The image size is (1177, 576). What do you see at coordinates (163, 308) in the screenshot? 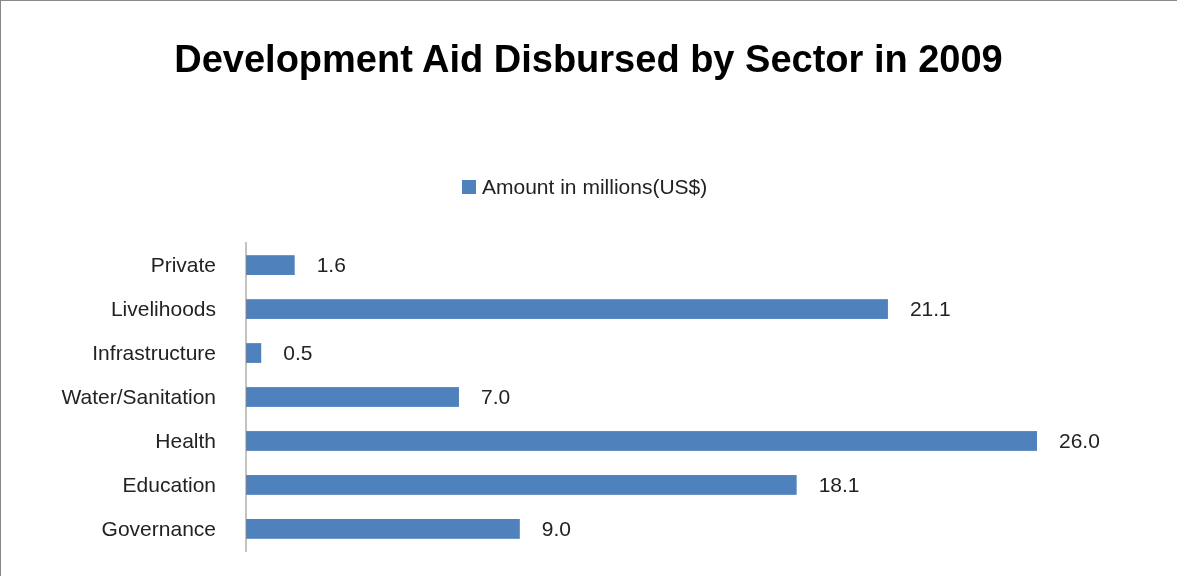
I see `y-tick-label: Livelihoods` at bounding box center [163, 308].